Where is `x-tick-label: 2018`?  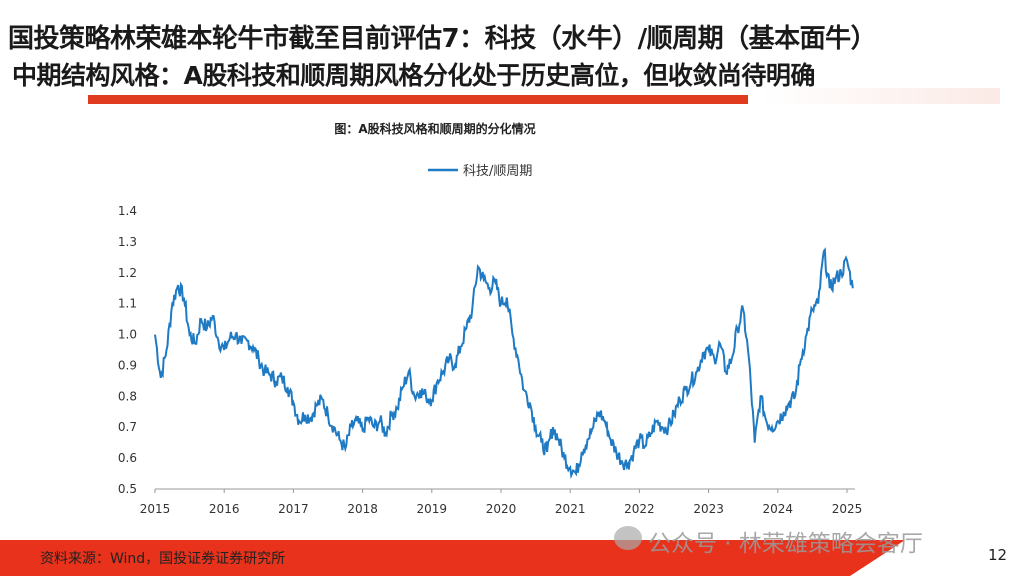
x-tick-label: 2018 is located at coordinates (362, 509).